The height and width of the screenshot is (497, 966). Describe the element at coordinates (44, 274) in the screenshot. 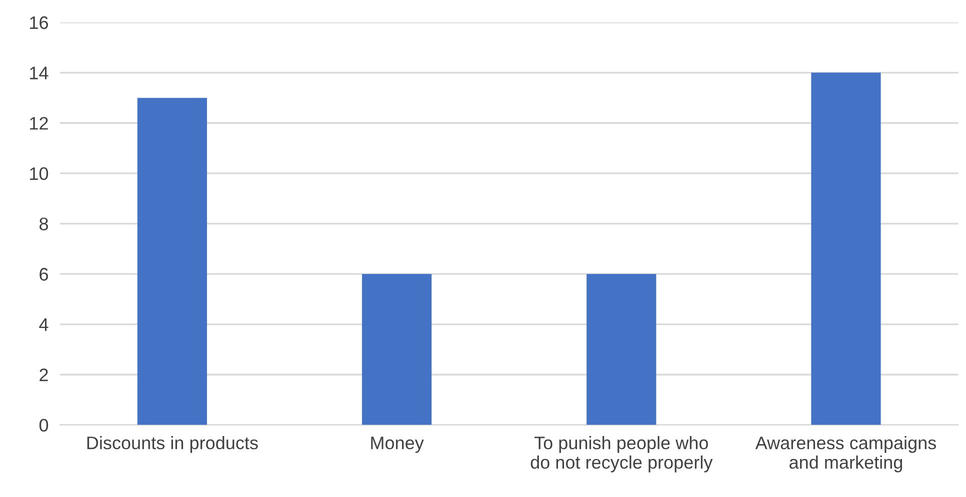

I see `y-tick-label: 6` at that location.